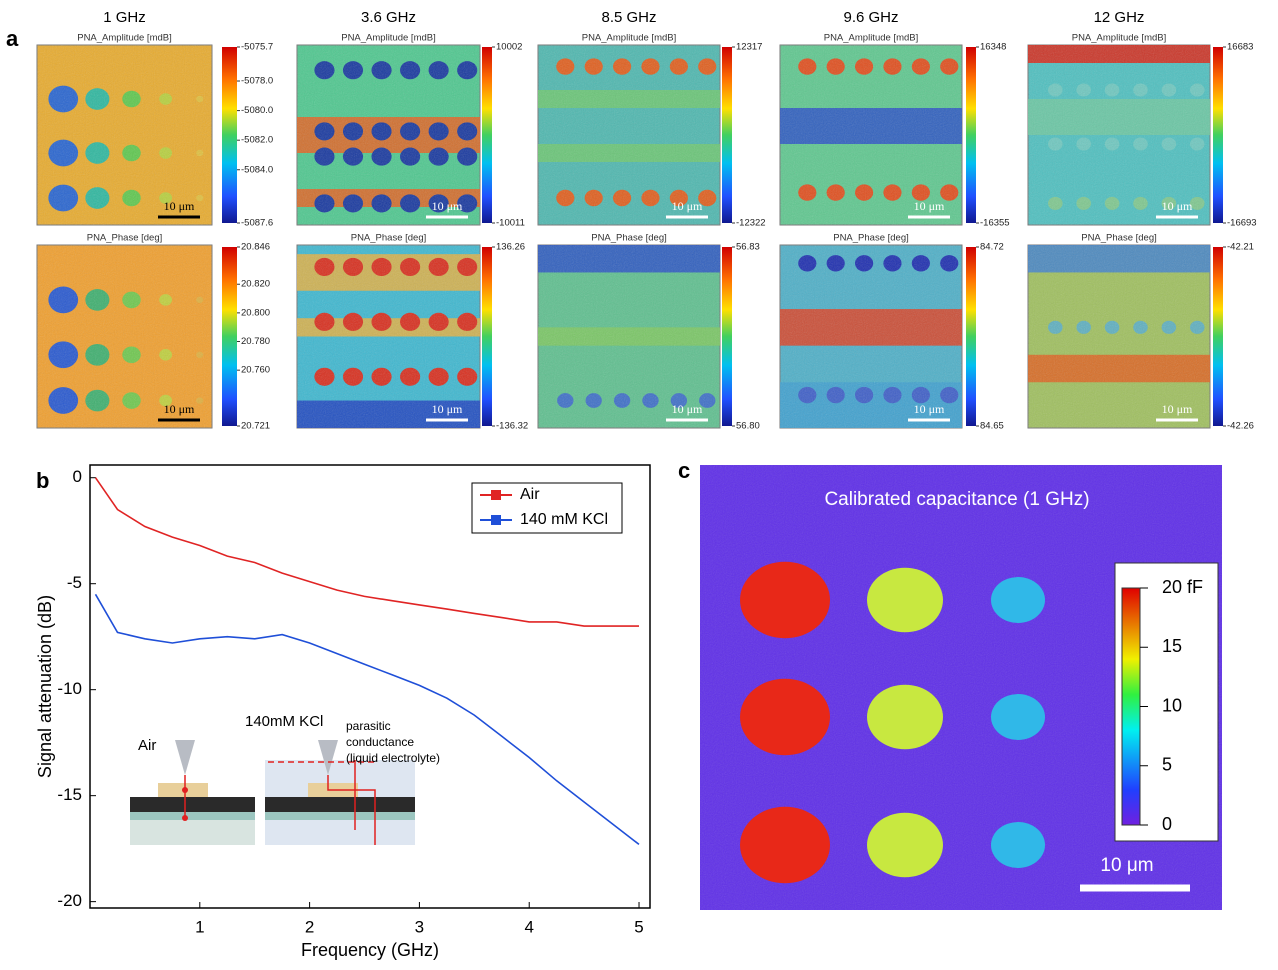 The height and width of the screenshot is (970, 1278). I want to click on x-tick-label: 2, so click(309, 926).